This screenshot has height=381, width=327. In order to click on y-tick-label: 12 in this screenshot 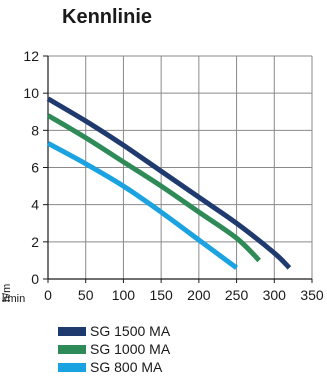, I will do `click(31, 56)`.